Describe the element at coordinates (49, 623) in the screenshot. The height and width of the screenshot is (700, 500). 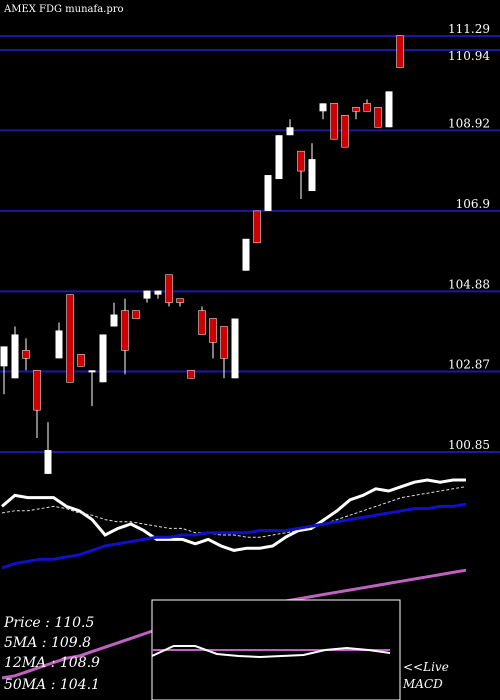
I see `stat-price: Price : 110.5` at that location.